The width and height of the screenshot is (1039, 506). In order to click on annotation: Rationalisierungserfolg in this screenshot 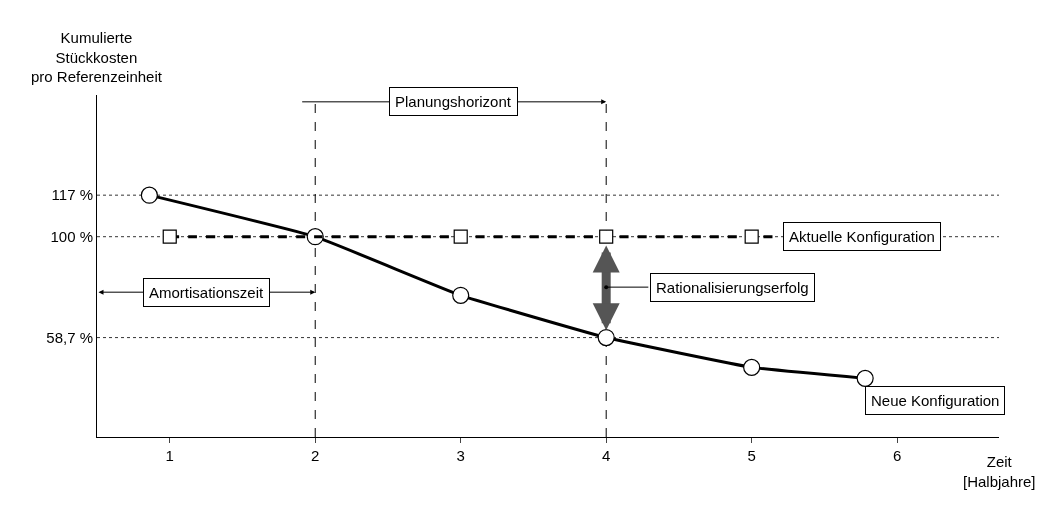, I will do `click(732, 287)`.